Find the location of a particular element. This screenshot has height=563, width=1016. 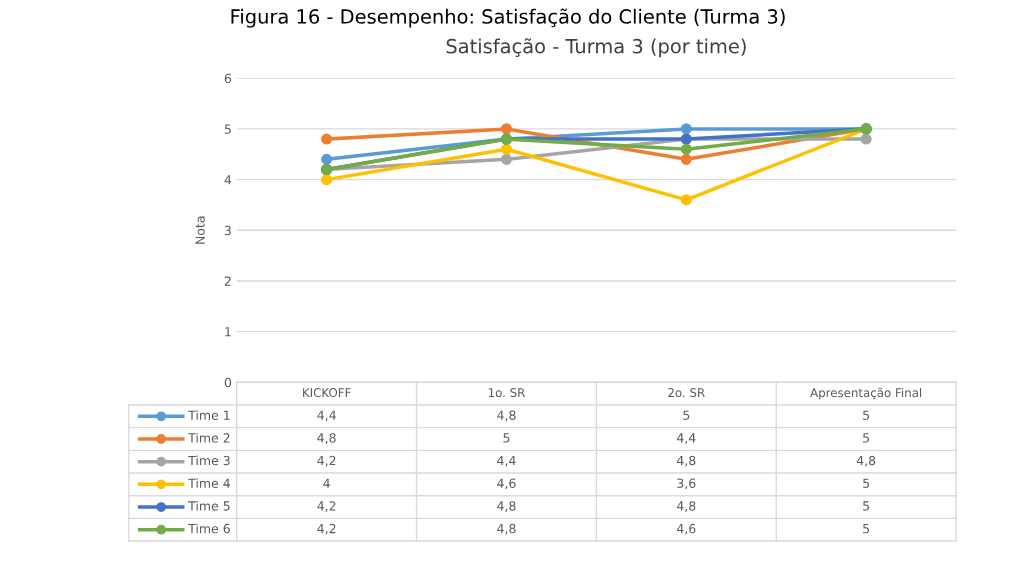

text: Figura 16 - Desempenho: Satisfação do Cliente (Turma 3) is located at coordinates (508, 18).